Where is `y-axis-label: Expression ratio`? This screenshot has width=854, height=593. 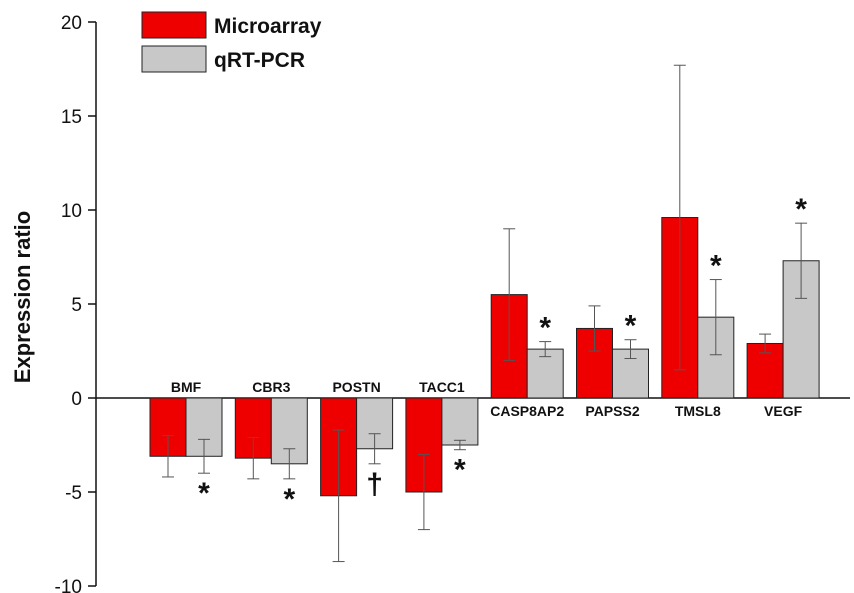 y-axis-label: Expression ratio is located at coordinates (22, 297).